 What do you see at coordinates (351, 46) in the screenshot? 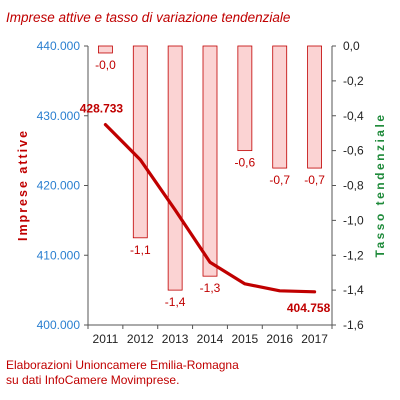
I see `right-tick-label: 0,0` at bounding box center [351, 46].